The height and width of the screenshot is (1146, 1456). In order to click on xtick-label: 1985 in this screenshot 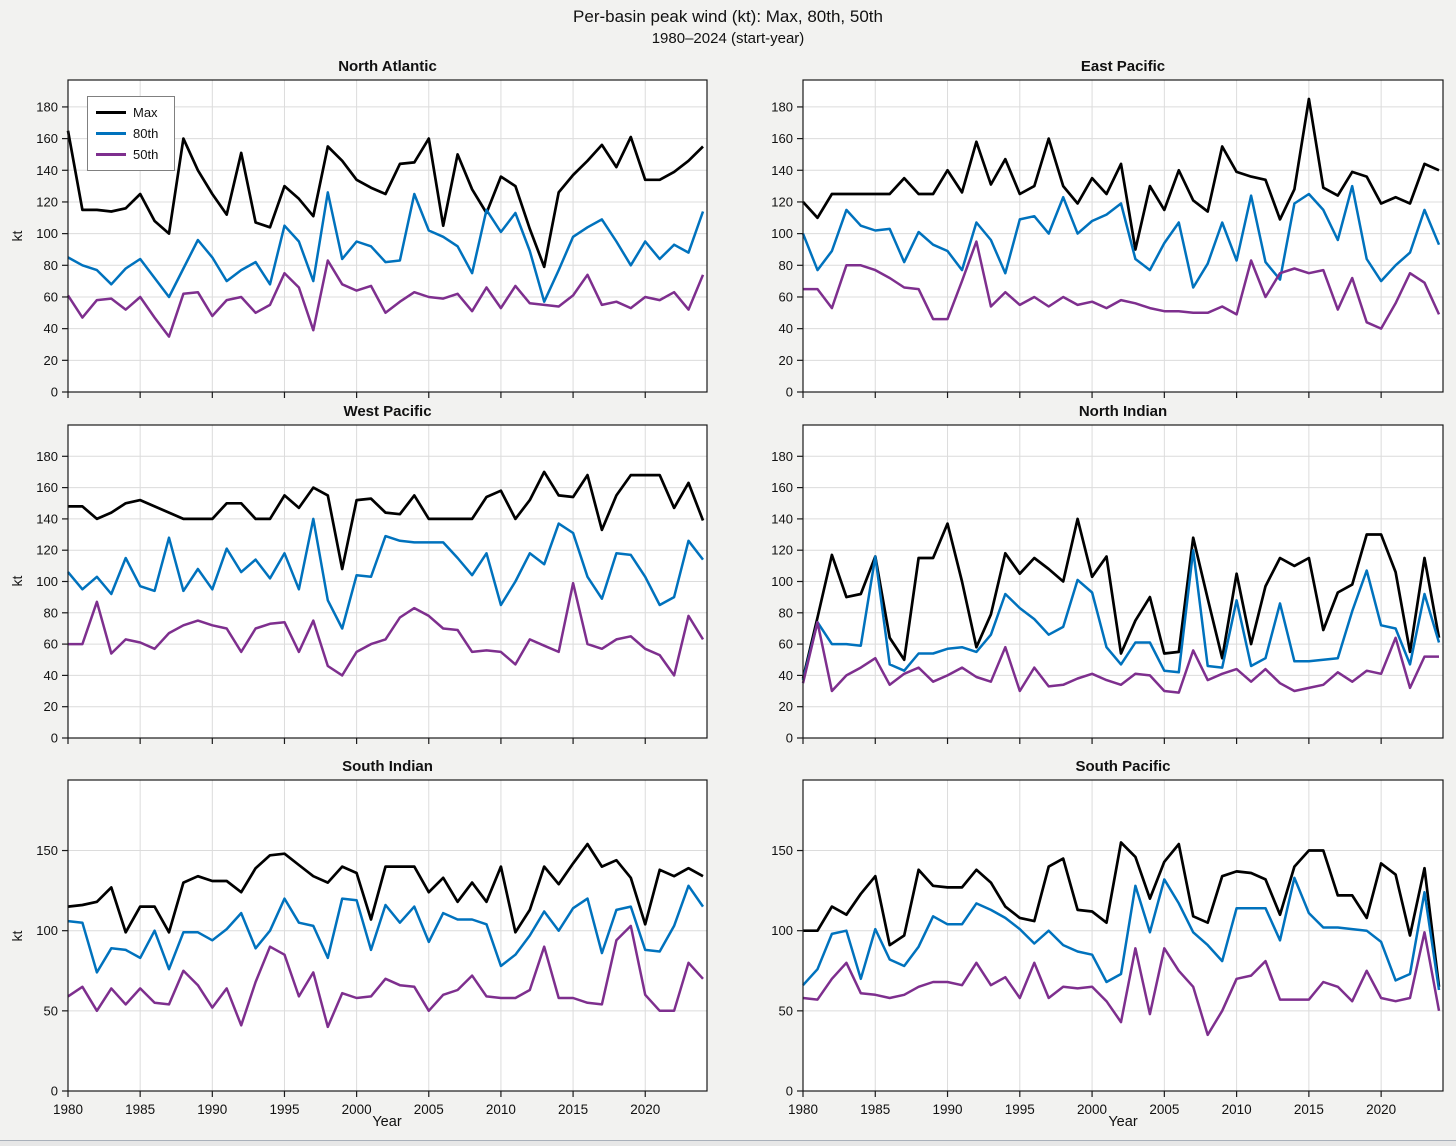, I will do `click(140, 1109)`.